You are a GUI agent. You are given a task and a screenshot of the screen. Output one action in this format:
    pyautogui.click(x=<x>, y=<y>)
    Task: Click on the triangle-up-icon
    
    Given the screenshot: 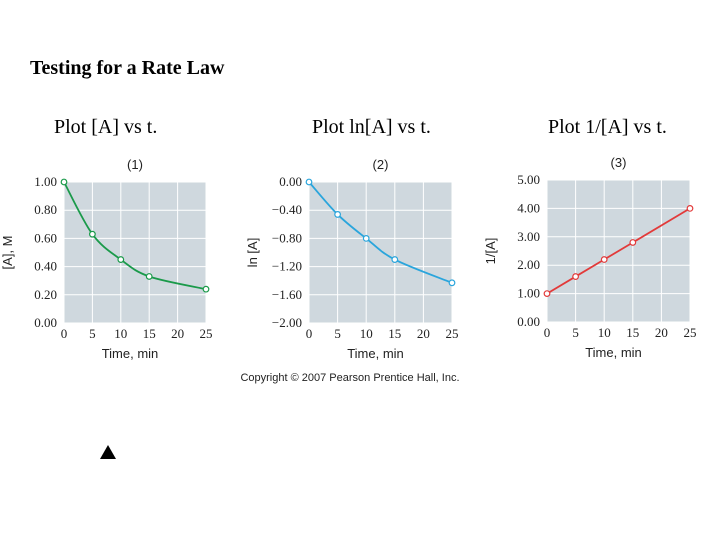 What is the action you would take?
    pyautogui.click(x=108, y=452)
    